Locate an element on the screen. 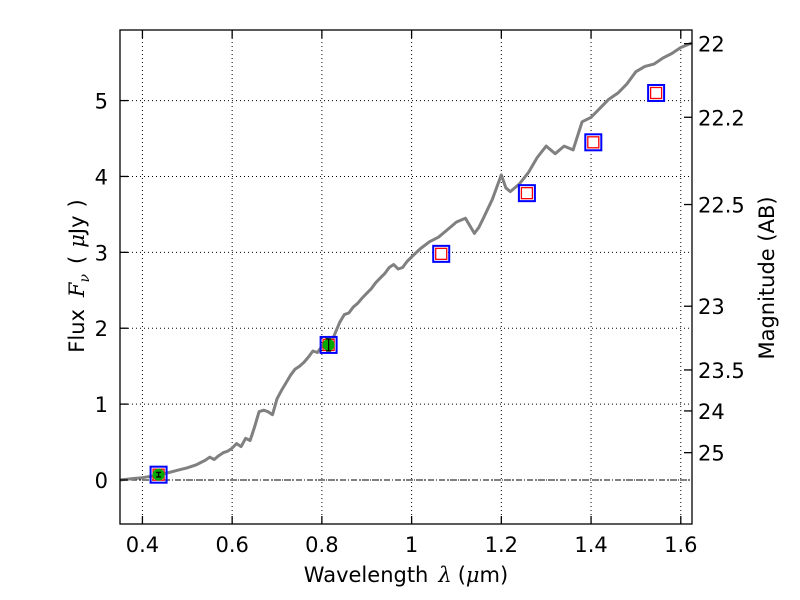 The image size is (800, 600). x-tick-label: 1 is located at coordinates (411, 545).